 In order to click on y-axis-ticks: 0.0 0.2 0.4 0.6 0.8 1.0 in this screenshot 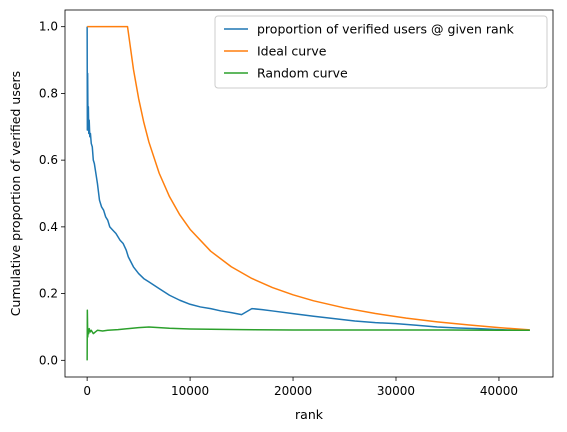, I will do `click(52, 193)`.